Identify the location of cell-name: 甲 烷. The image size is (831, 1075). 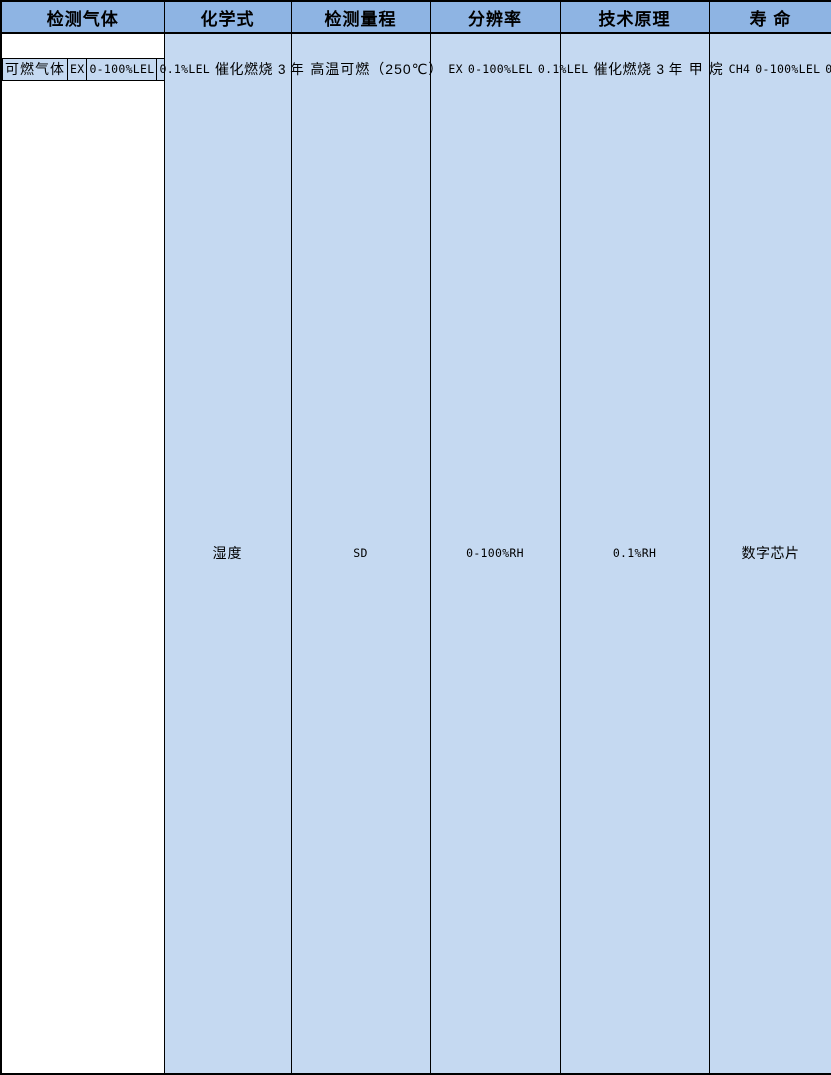
(706, 69).